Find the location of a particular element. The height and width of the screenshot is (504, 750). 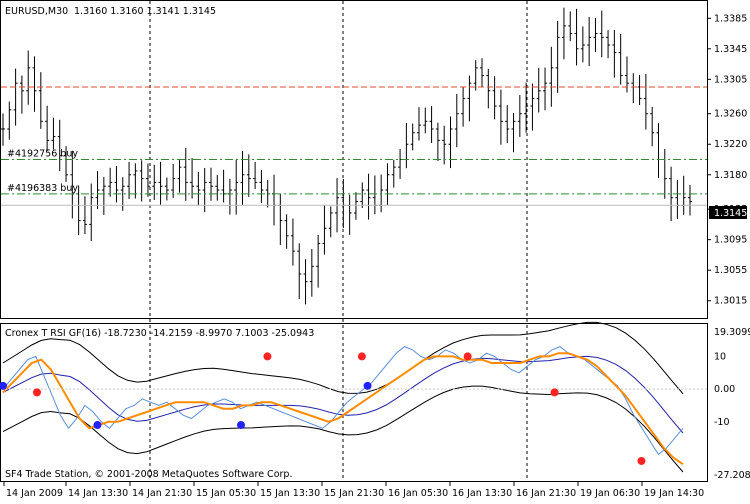

time-tick-label: 14 Jan 13:30 is located at coordinates (98, 493).